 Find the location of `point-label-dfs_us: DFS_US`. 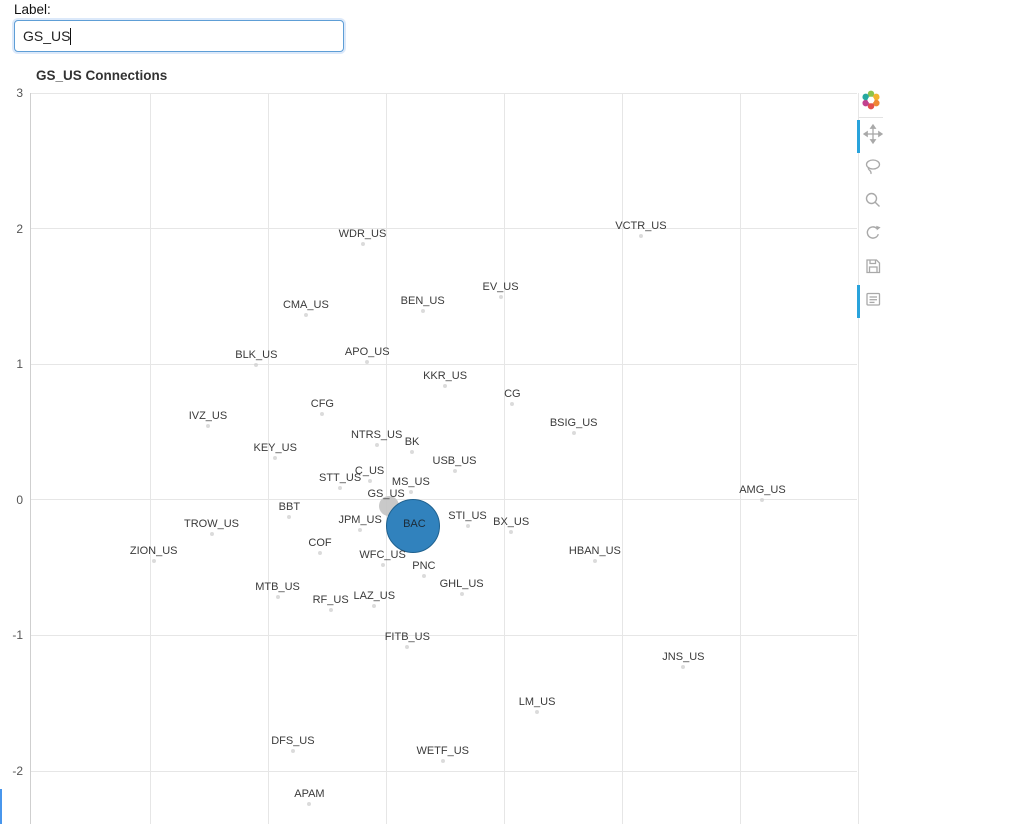

point-label-dfs_us: DFS_US is located at coordinates (293, 741).